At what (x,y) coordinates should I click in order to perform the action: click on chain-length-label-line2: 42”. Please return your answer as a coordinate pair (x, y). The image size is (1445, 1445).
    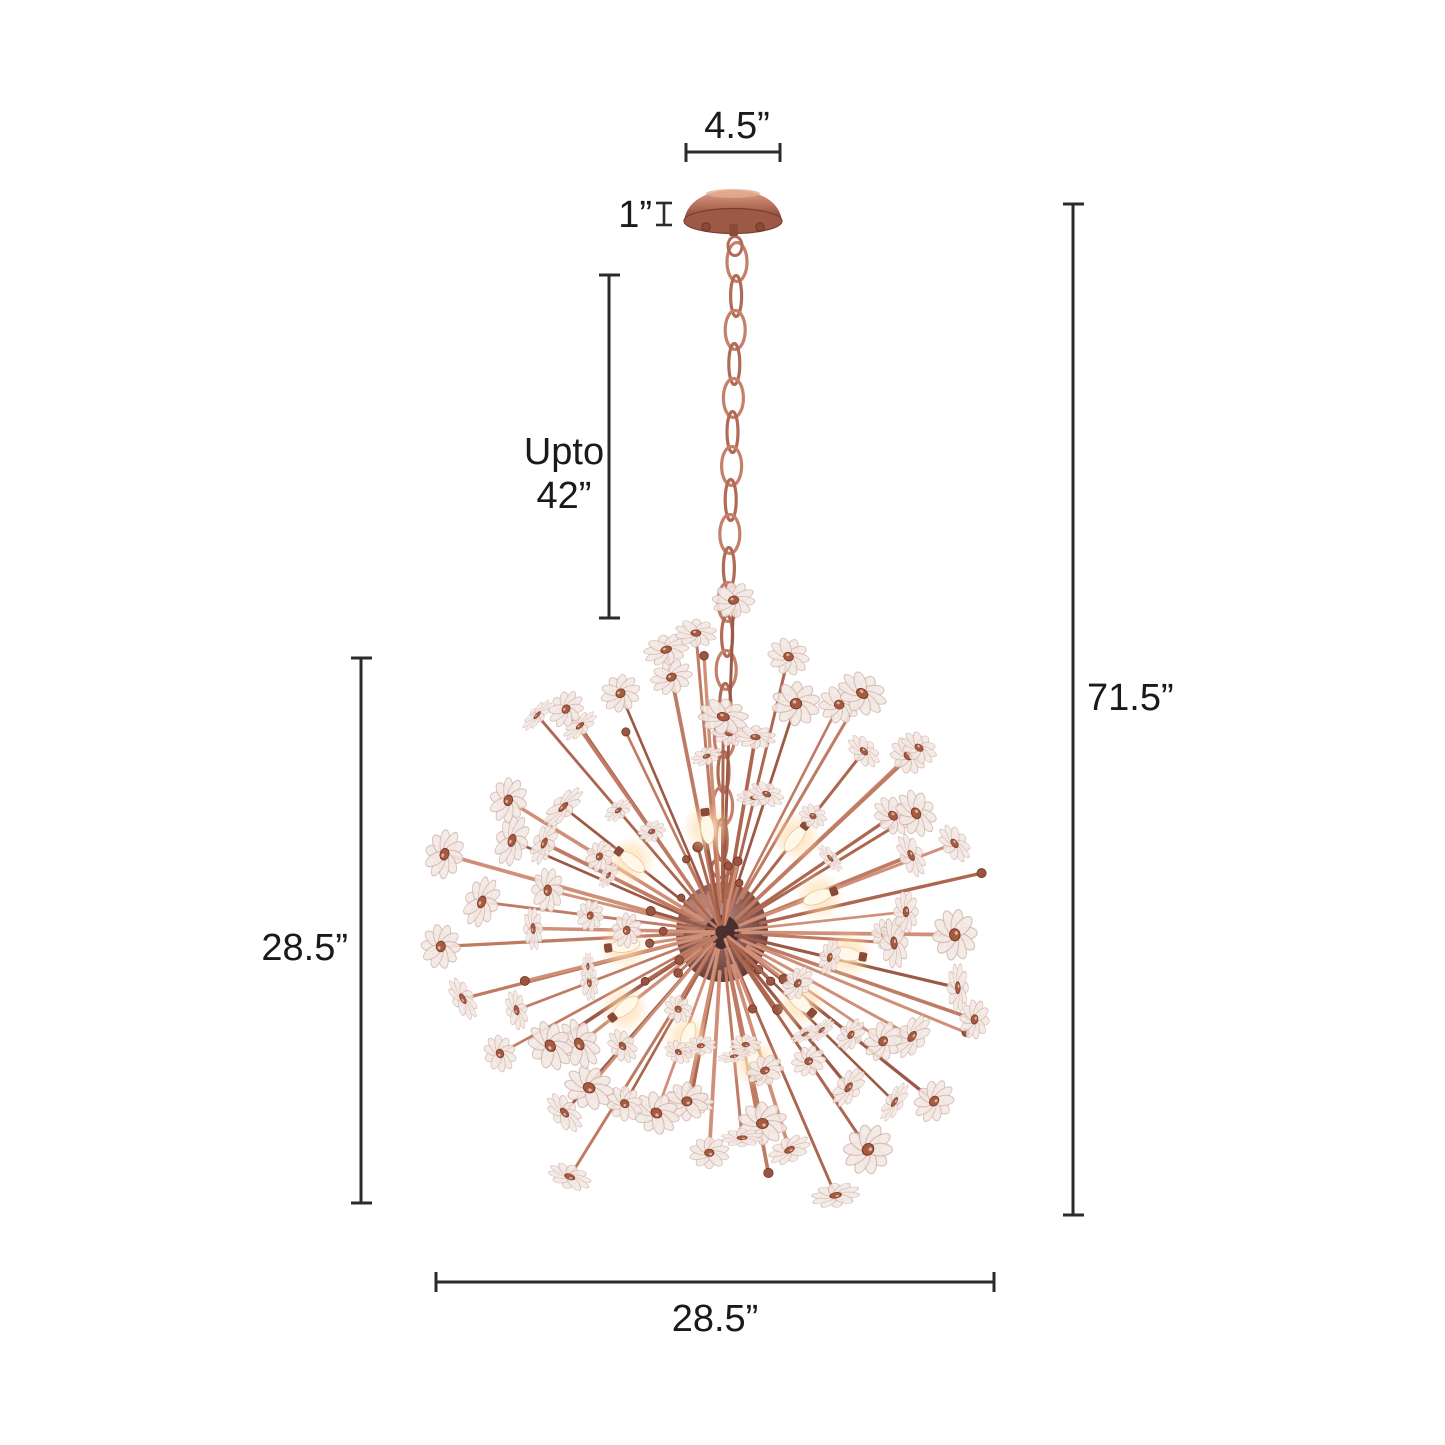
    Looking at the image, I should click on (564, 496).